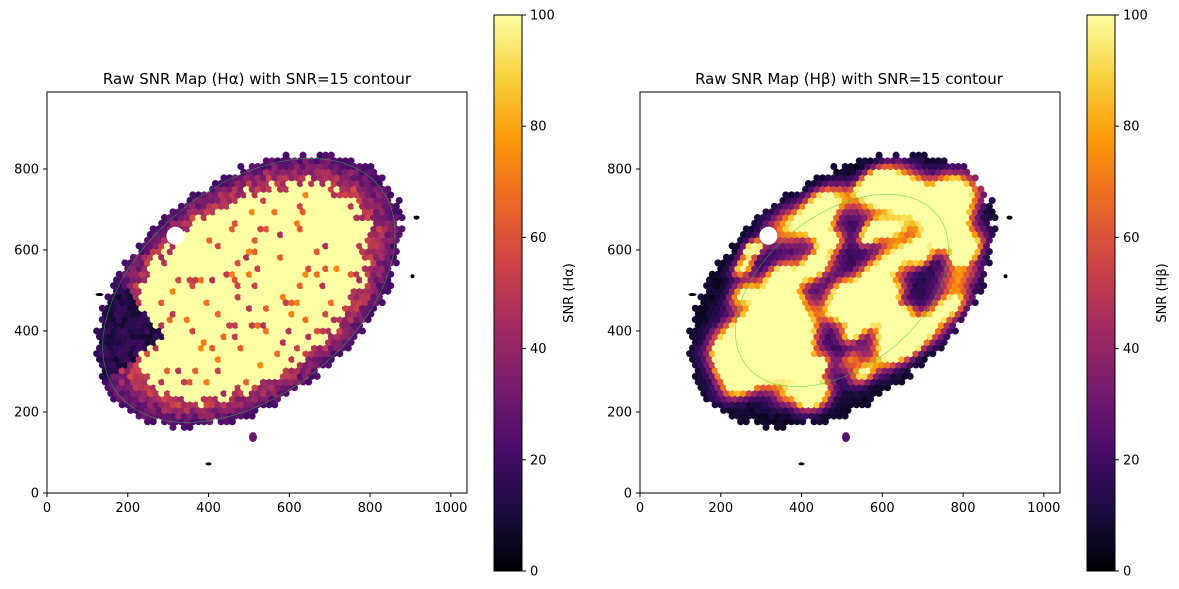 Image resolution: width=1179 pixels, height=589 pixels. I want to click on colorbar-tick-label: 20, so click(1131, 460).